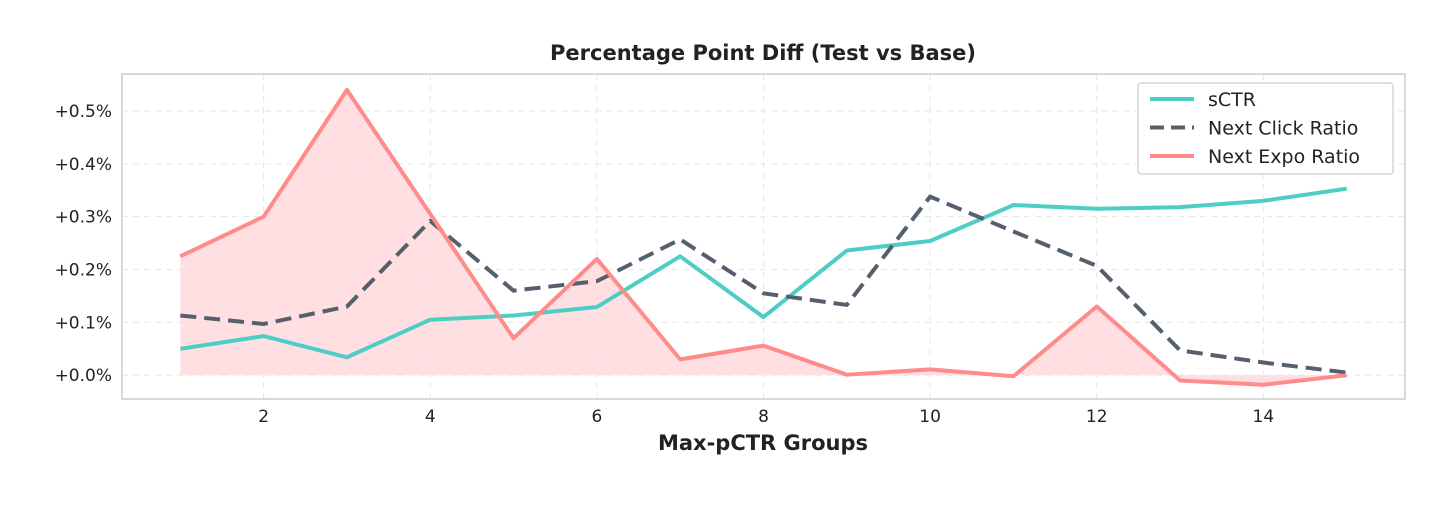  I want to click on x-tick-label: 12, so click(1097, 417).